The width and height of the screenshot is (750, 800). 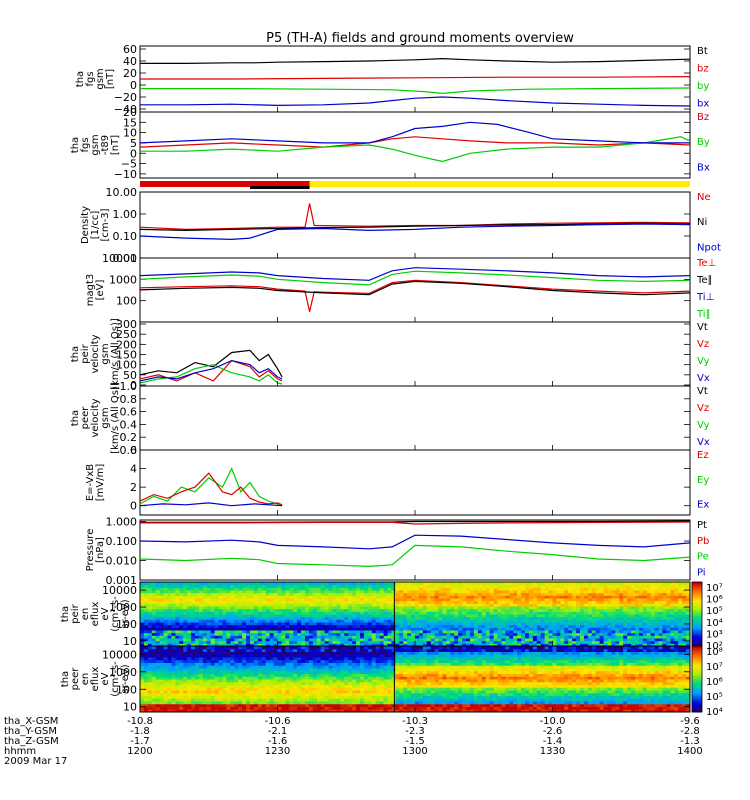 I want to click on y-axis-label-line: [nPa], so click(x=100, y=550).